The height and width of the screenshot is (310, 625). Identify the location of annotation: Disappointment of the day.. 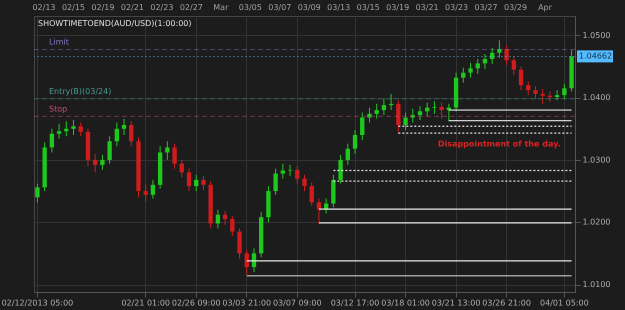
(499, 143).